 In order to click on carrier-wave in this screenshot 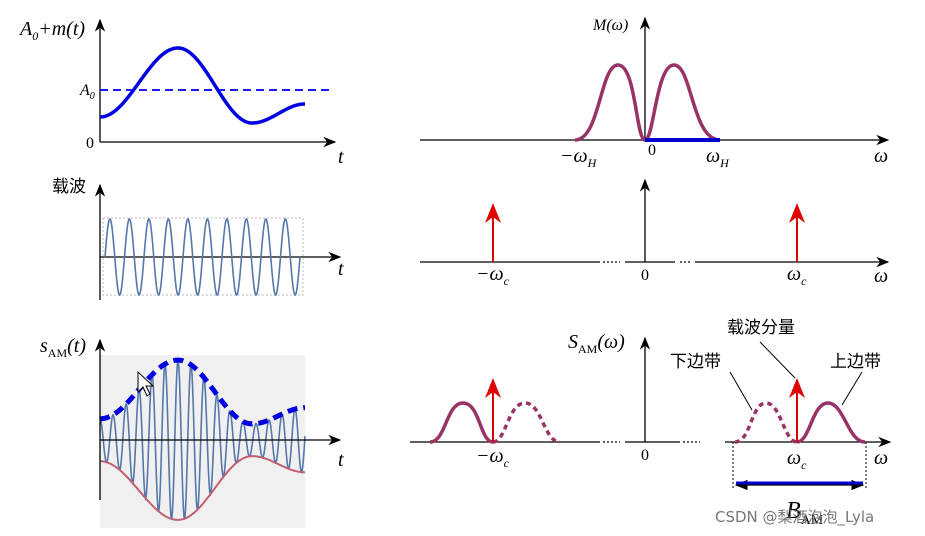, I will do `click(202, 257)`.